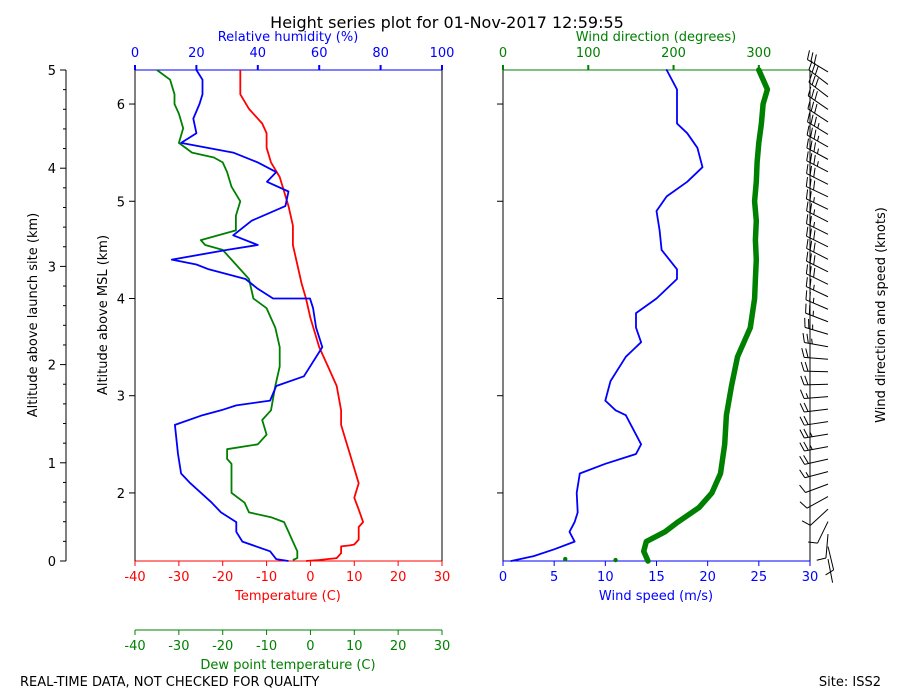  Describe the element at coordinates (656, 577) in the screenshot. I see `wind-speed-tick-label: 15` at that location.